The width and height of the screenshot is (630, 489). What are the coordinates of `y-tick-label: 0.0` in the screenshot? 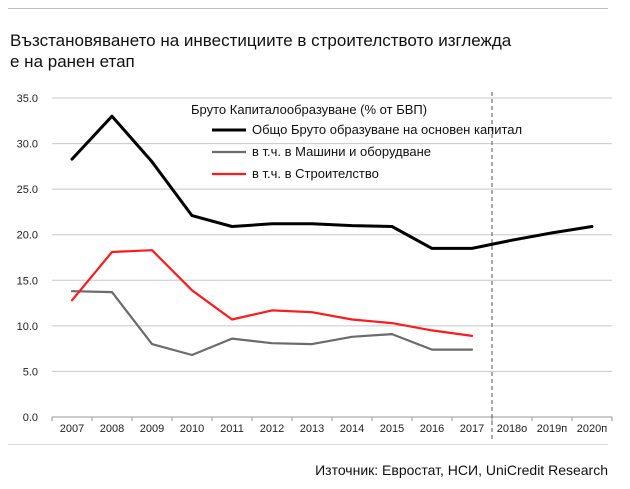 It's located at (30, 418).